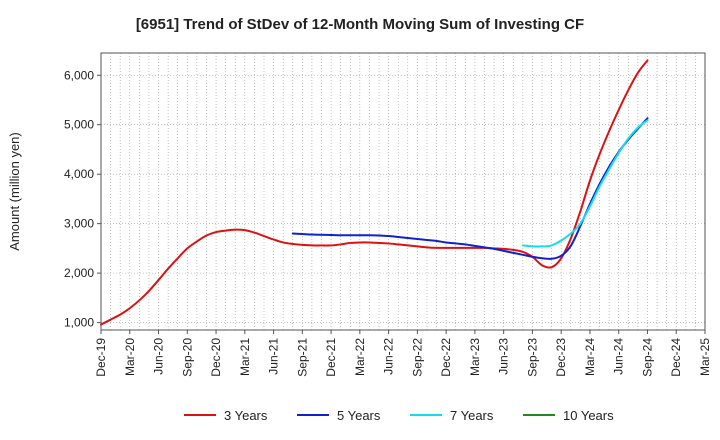  Describe the element at coordinates (504, 356) in the screenshot. I see `x-tick-label: Jun-23` at that location.